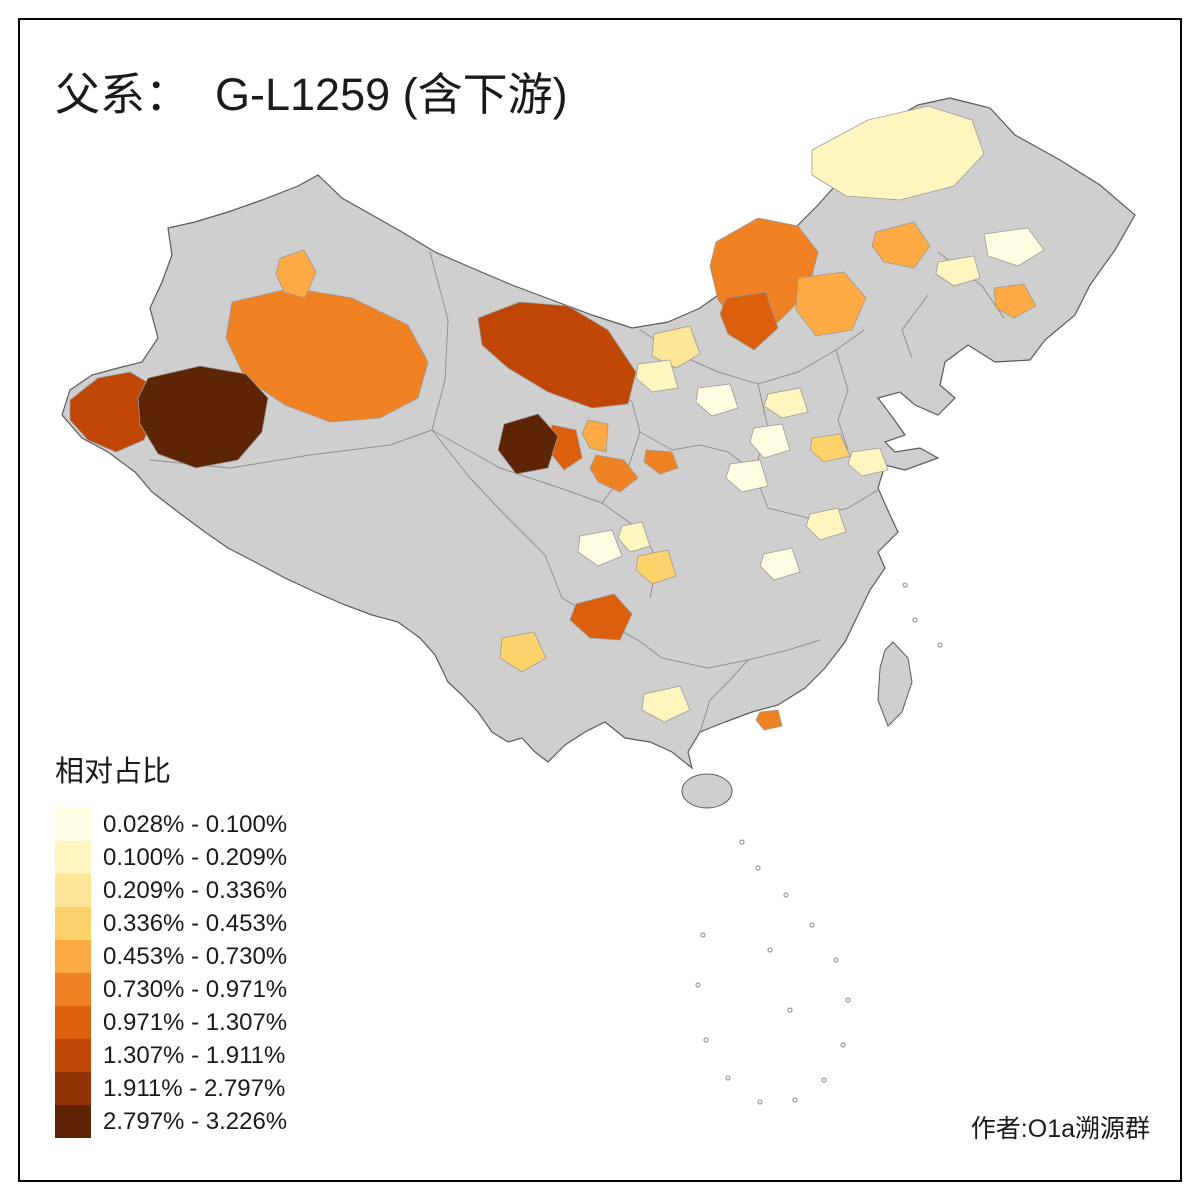  I want to click on legend-item: 0.209% - 0.336%, so click(220, 890).